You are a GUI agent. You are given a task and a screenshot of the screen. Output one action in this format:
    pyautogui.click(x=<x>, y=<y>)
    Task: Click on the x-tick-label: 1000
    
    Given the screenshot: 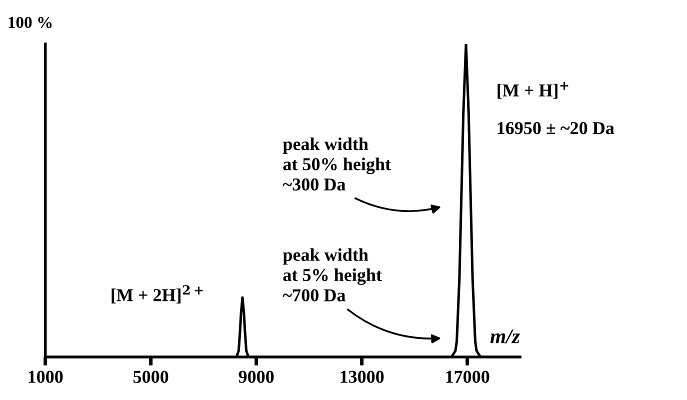 What is the action you would take?
    pyautogui.click(x=45, y=376)
    